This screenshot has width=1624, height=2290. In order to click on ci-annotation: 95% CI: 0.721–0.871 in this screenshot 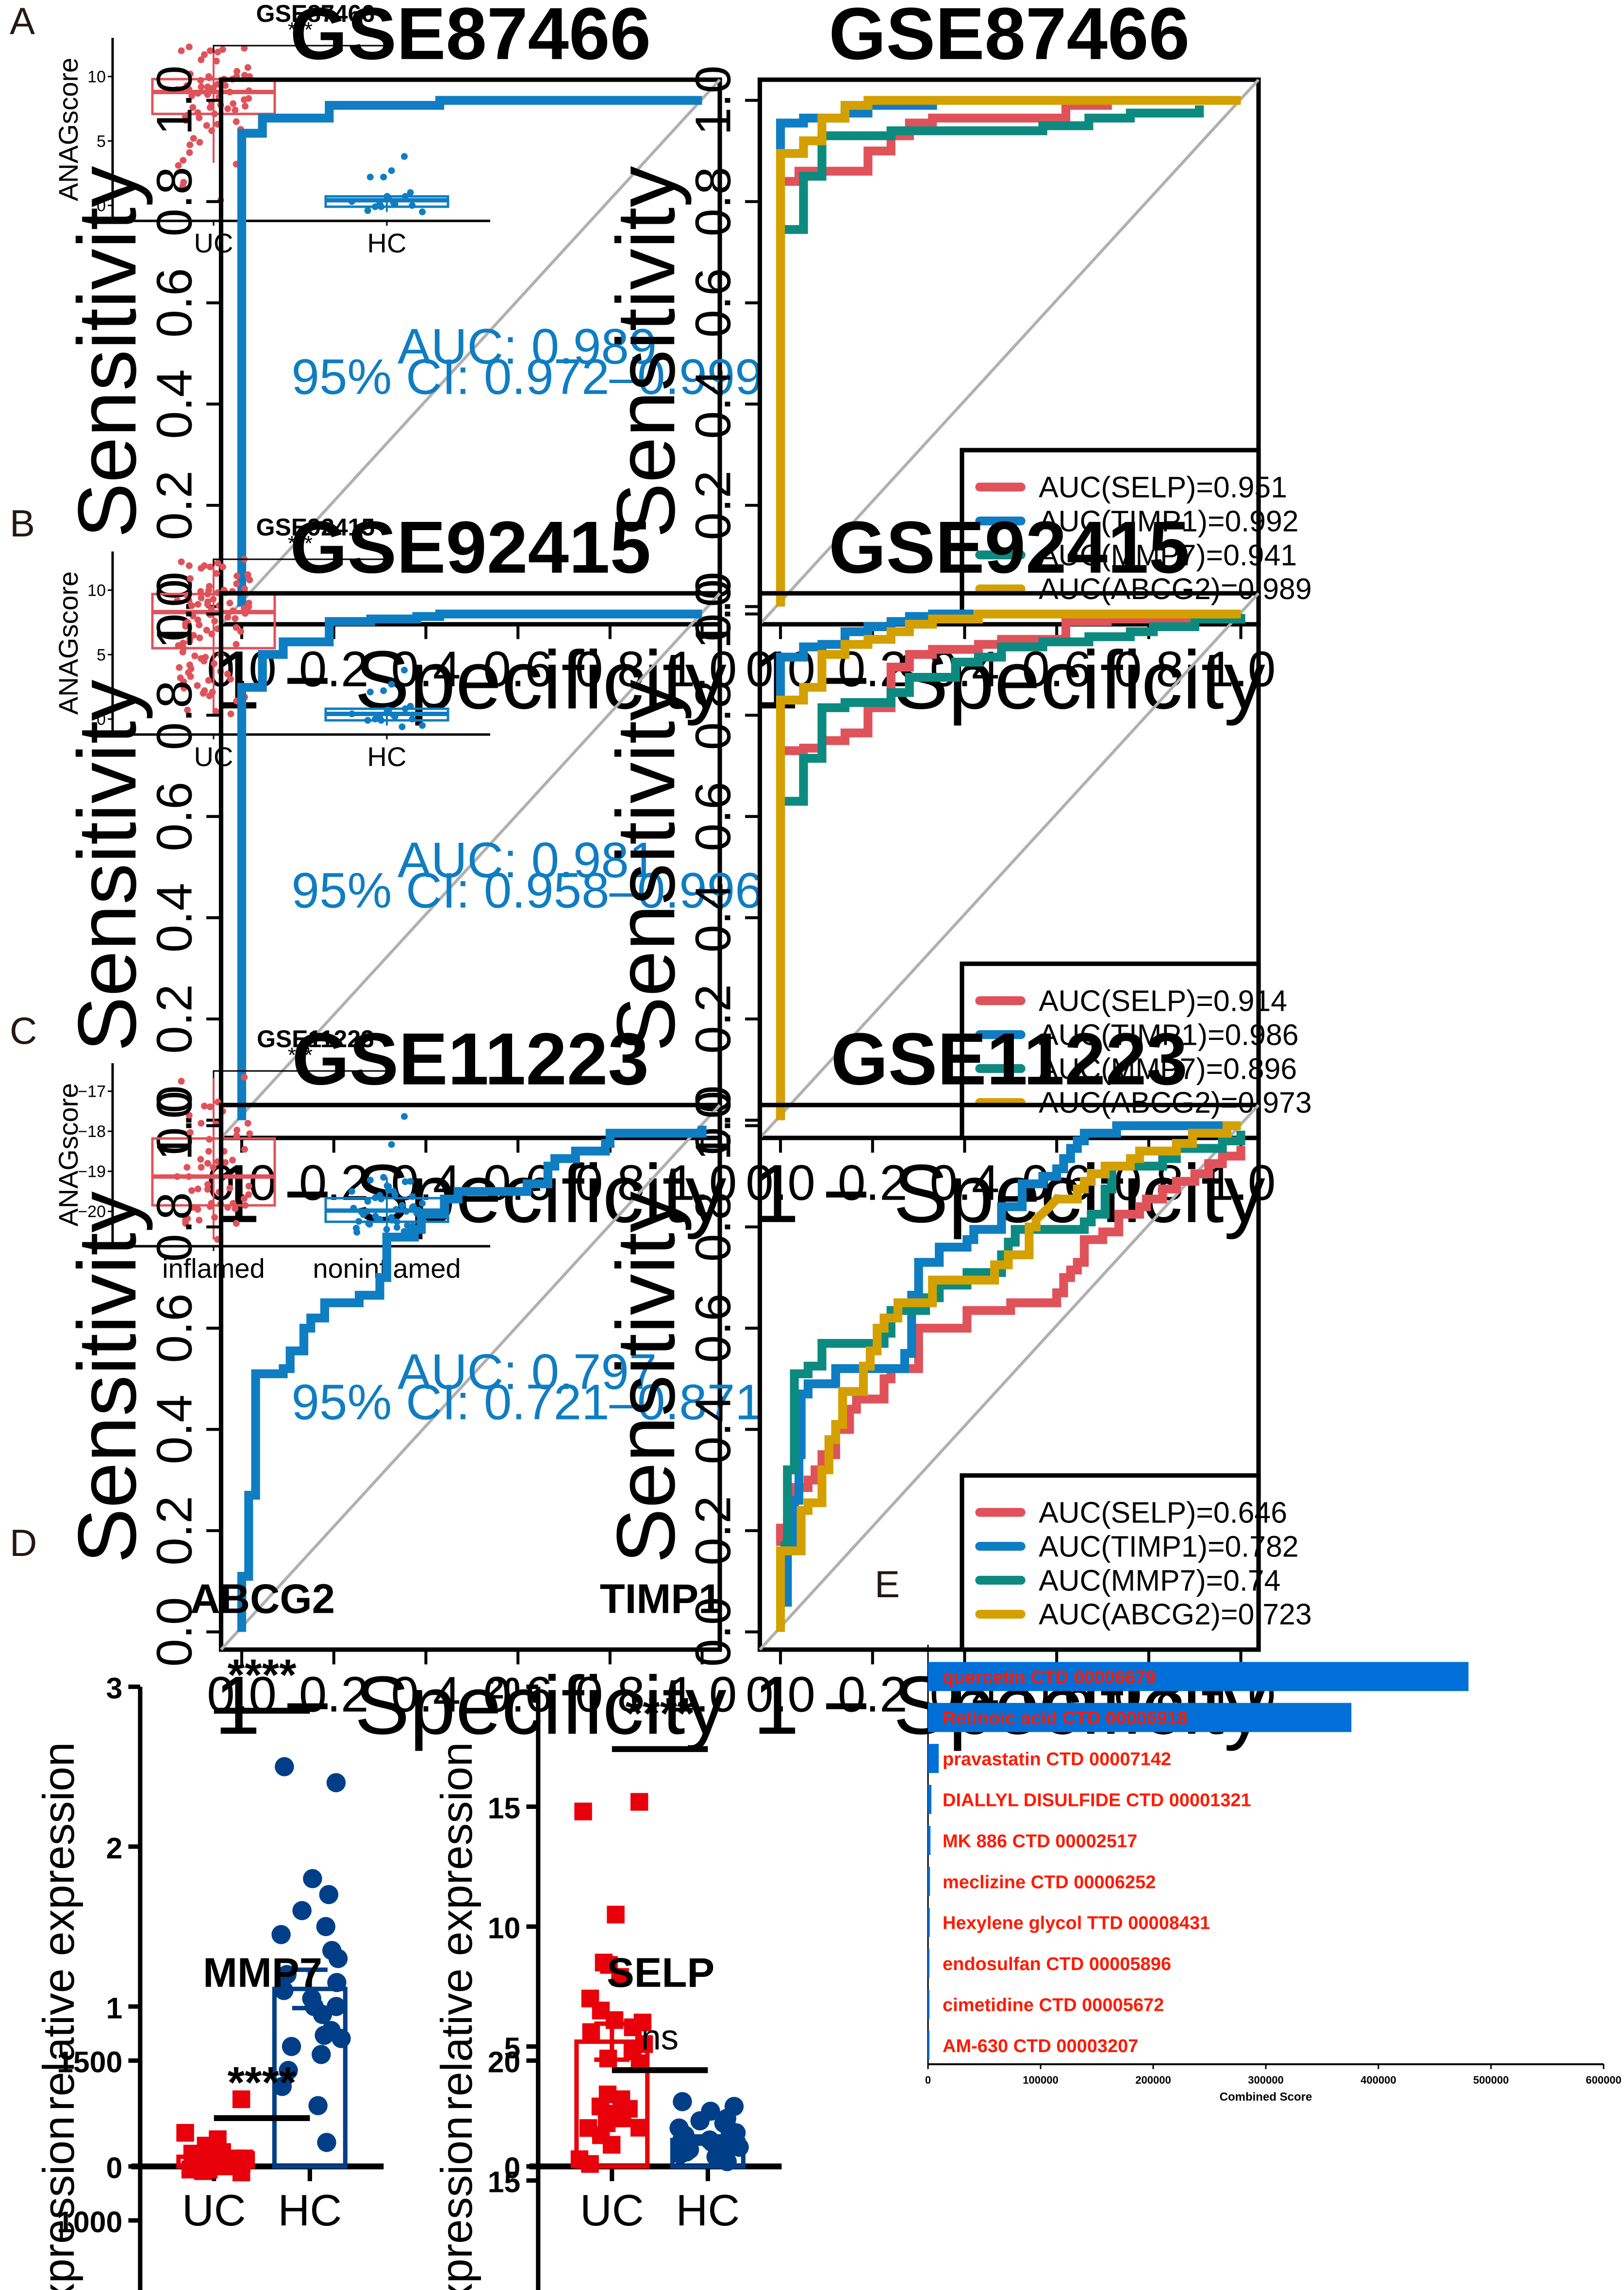, I will do `click(527, 1401)`.